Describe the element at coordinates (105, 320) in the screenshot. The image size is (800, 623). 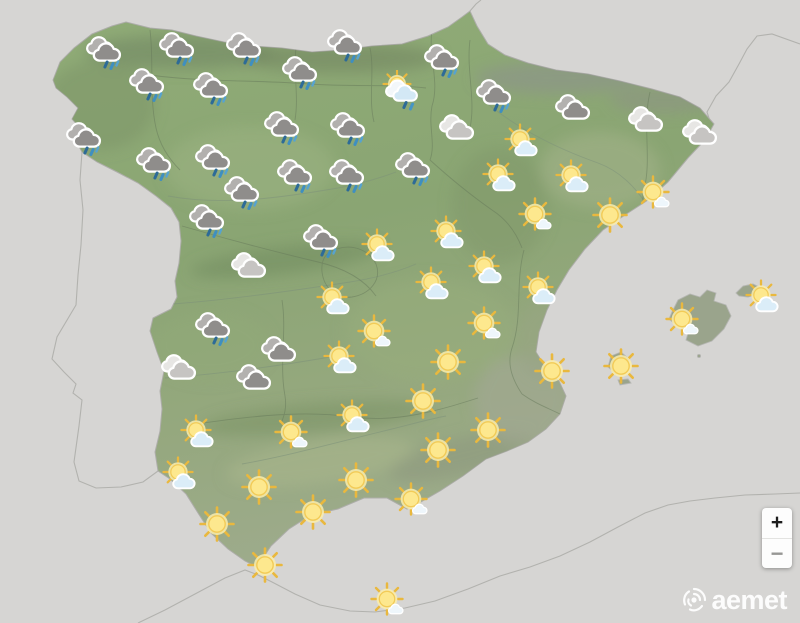
I see `portugal-coastline` at that location.